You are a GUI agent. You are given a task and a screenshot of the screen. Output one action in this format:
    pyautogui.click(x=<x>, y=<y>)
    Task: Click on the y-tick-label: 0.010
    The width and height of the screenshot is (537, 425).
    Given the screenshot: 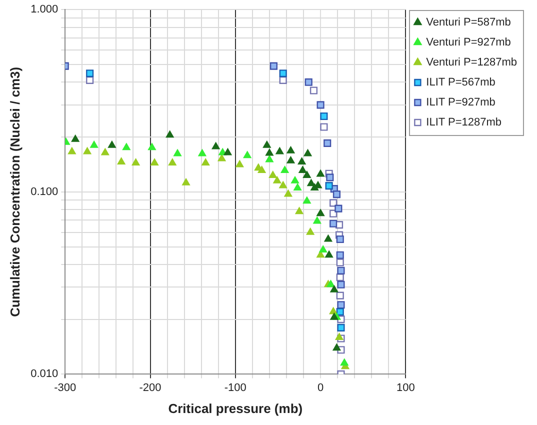 What is the action you would take?
    pyautogui.click(x=44, y=374)
    